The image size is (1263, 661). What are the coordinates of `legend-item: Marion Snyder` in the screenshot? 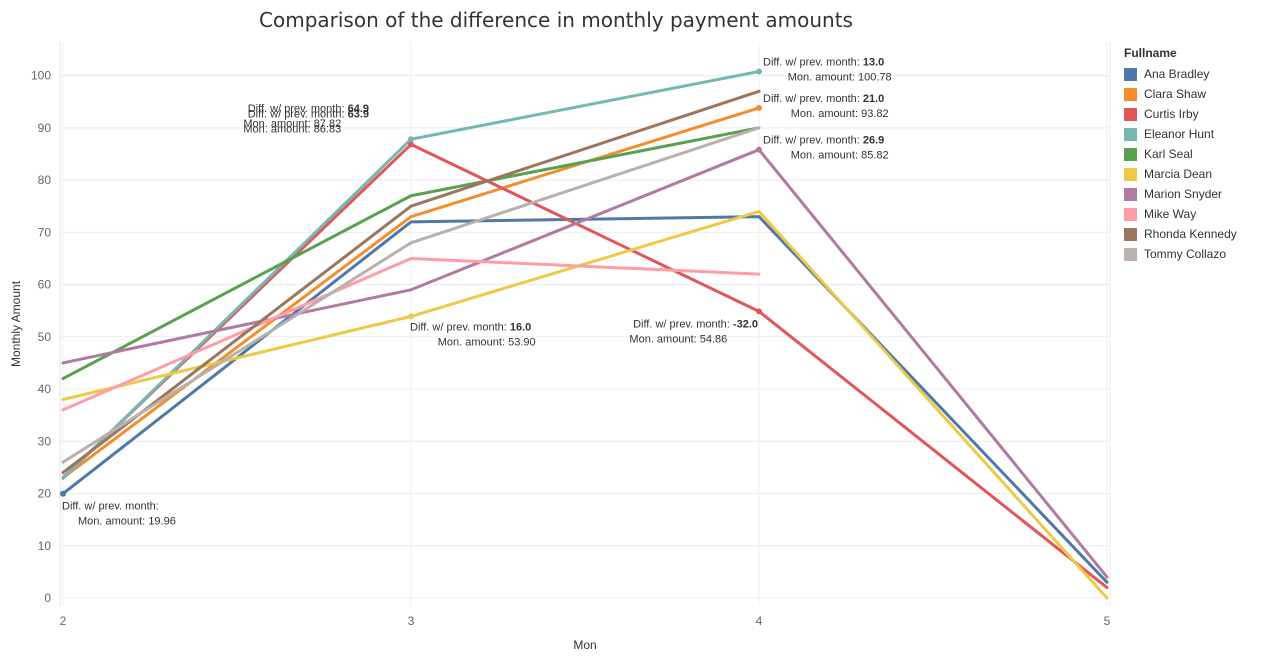 It's located at (1191, 194).